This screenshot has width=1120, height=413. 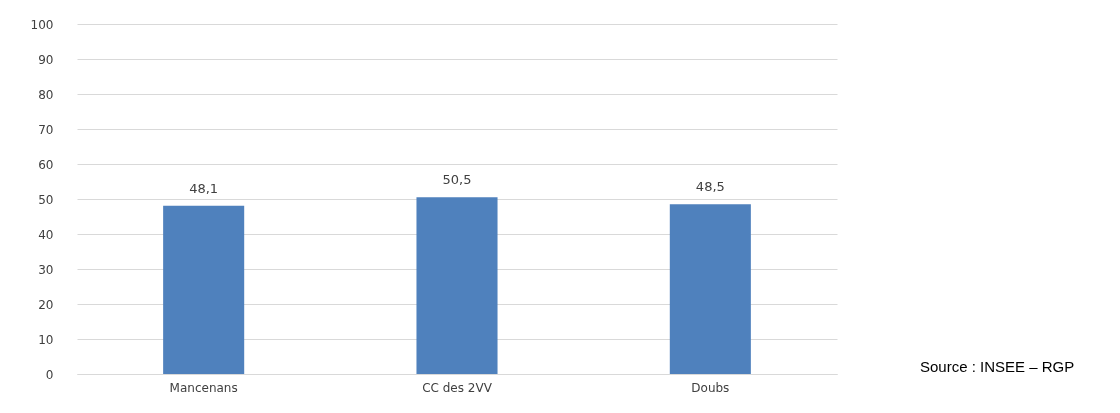 I want to click on data-label: 48,5, so click(x=710, y=187).